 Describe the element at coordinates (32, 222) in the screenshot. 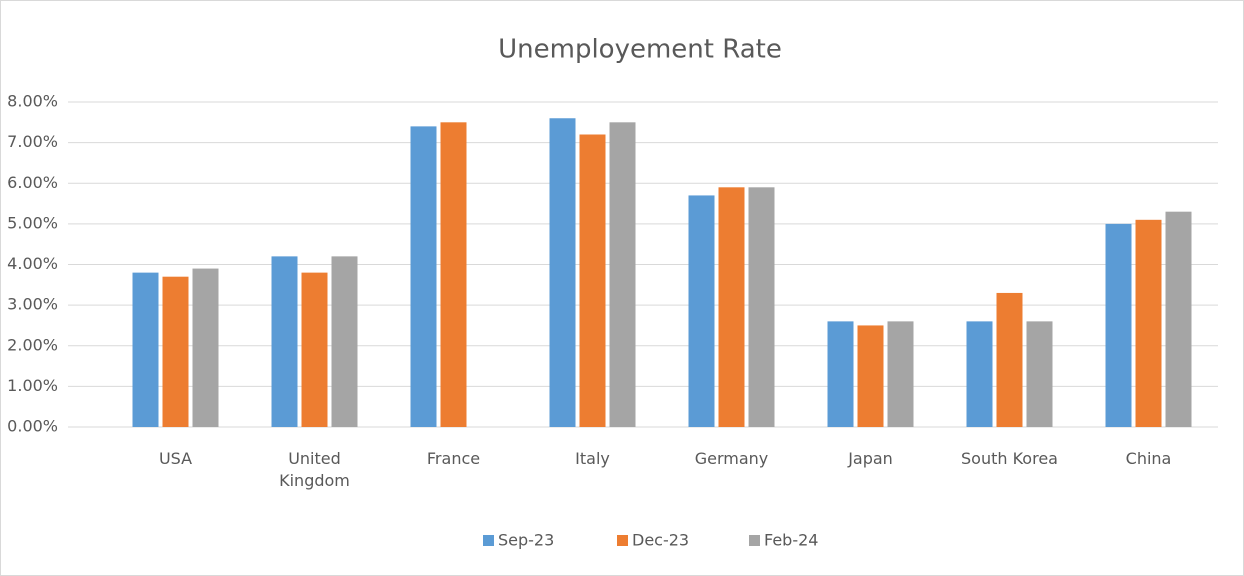

I see `y-tick-label: 5.00%` at that location.